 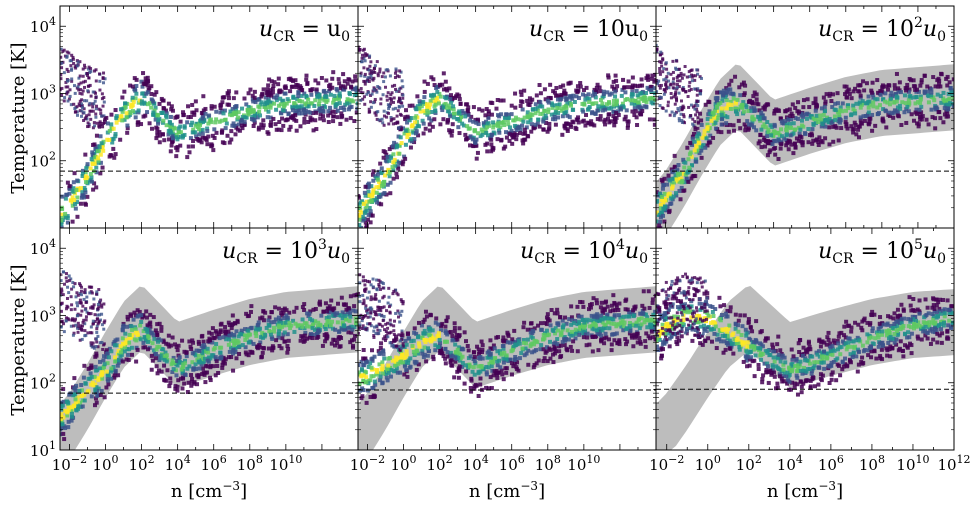 What do you see at coordinates (953, 463) in the screenshot?
I see `x-tick-label: 10¹²` at bounding box center [953, 463].